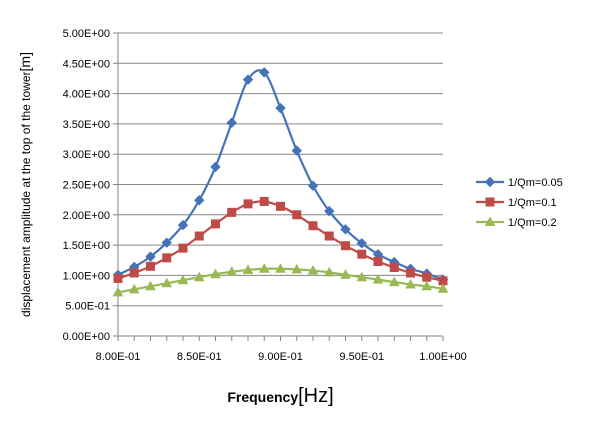 The width and height of the screenshot is (598, 424). Describe the element at coordinates (87, 307) in the screenshot. I see `y-tick-label: 5.00E-01` at that location.